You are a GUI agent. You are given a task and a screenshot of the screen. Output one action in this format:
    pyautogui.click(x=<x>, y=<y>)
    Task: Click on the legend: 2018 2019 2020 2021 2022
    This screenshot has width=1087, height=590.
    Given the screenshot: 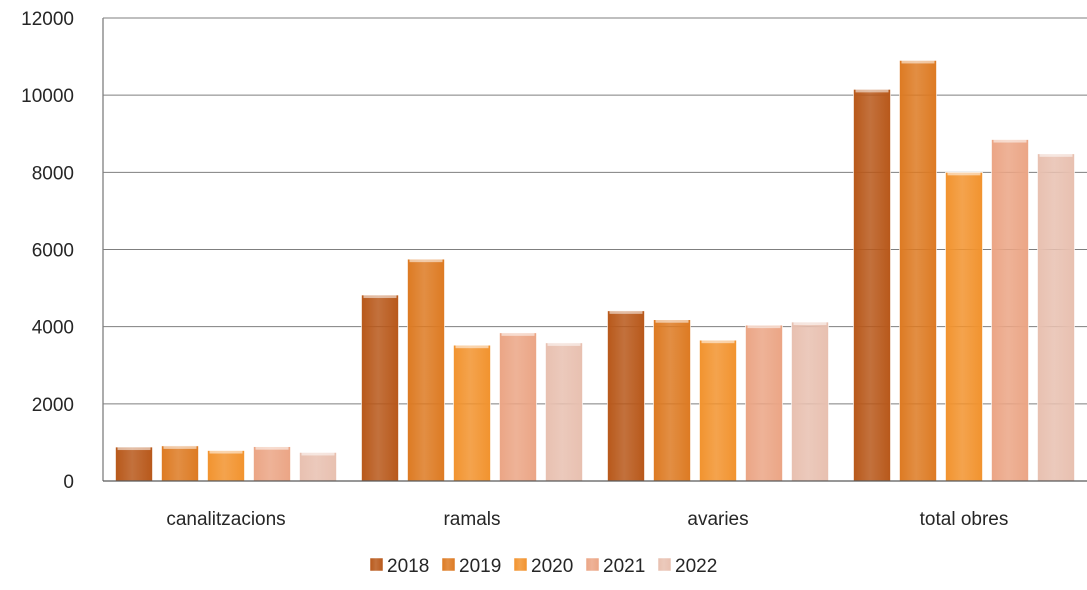 What is the action you would take?
    pyautogui.click(x=543, y=566)
    